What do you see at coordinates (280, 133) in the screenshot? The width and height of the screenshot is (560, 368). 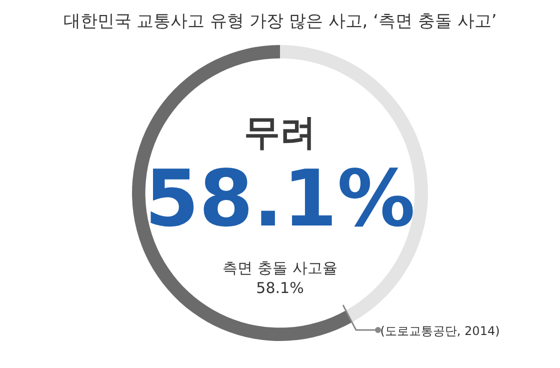 I see `text: 무려` at bounding box center [280, 133].